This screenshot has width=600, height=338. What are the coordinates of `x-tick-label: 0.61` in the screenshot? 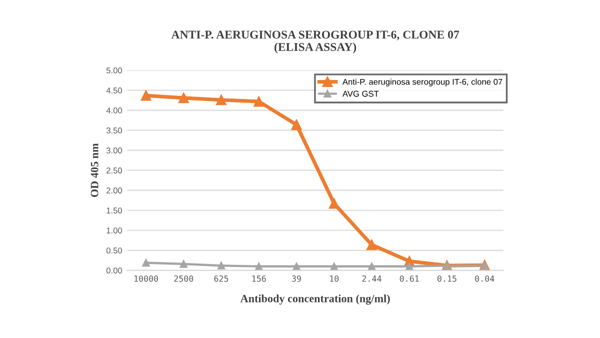 It's located at (409, 278).